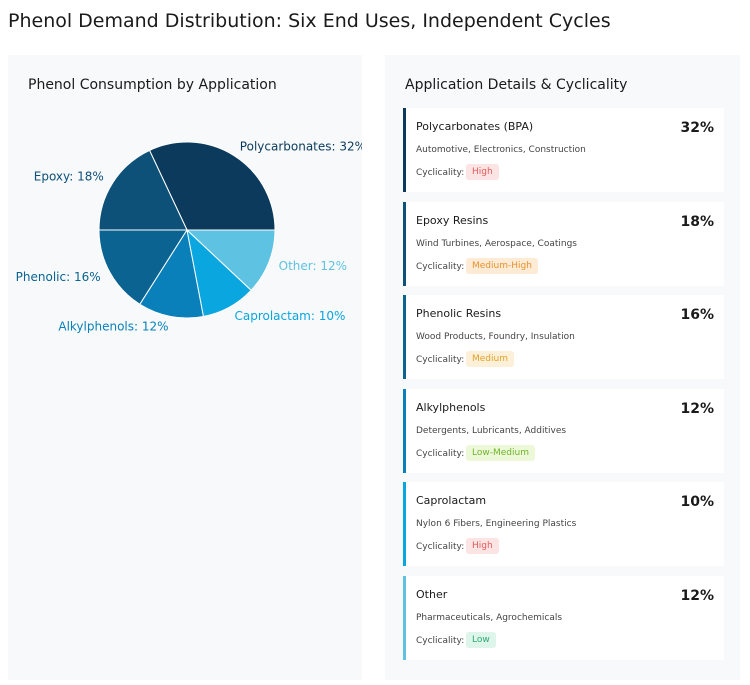 The height and width of the screenshot is (685, 750). I want to click on card-uses: Detergents, Lubricants, Additives, so click(491, 430).